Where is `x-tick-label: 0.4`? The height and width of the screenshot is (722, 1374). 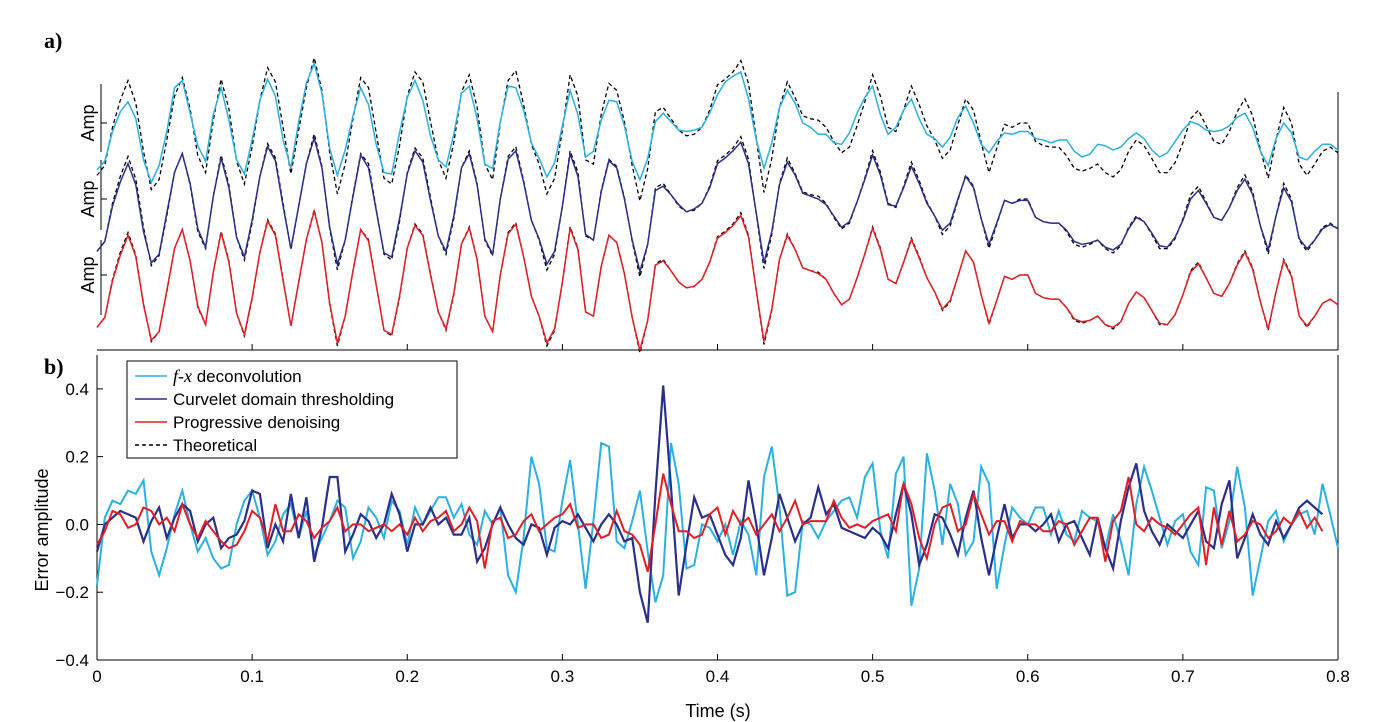
x-tick-label: 0.4 is located at coordinates (718, 676).